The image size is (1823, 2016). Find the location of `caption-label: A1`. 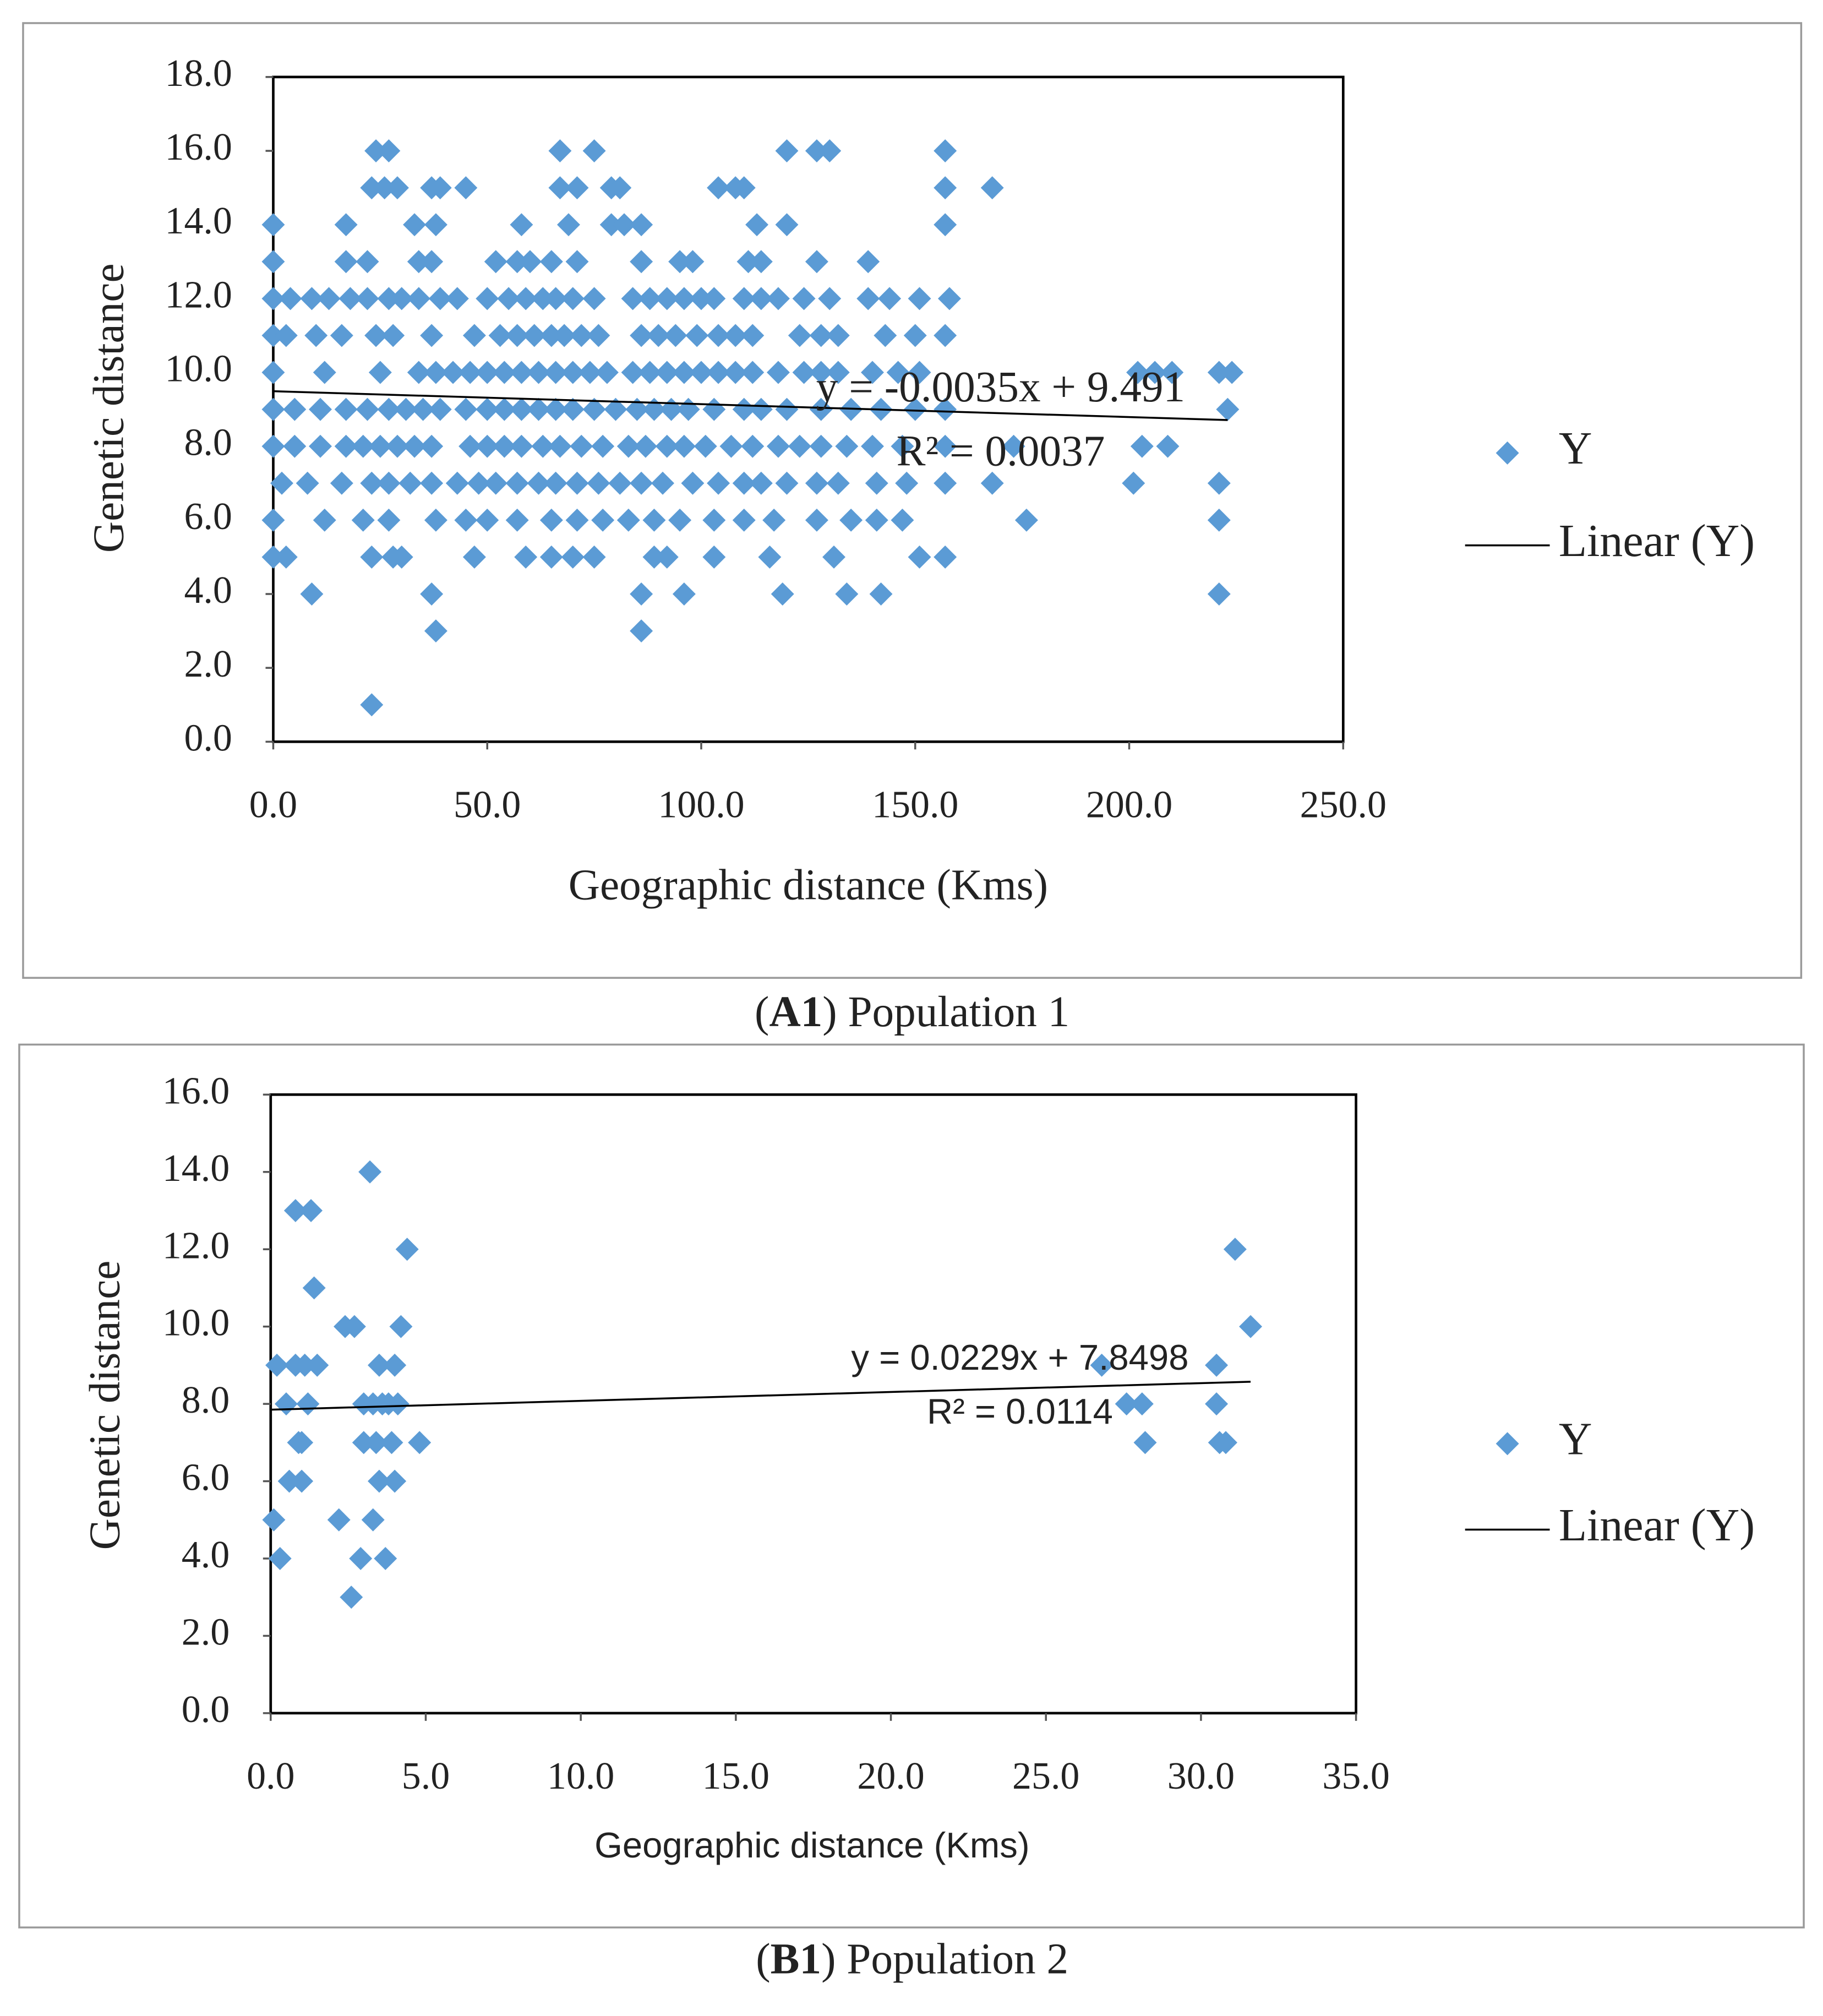

caption-label: A1 is located at coordinates (795, 1012).